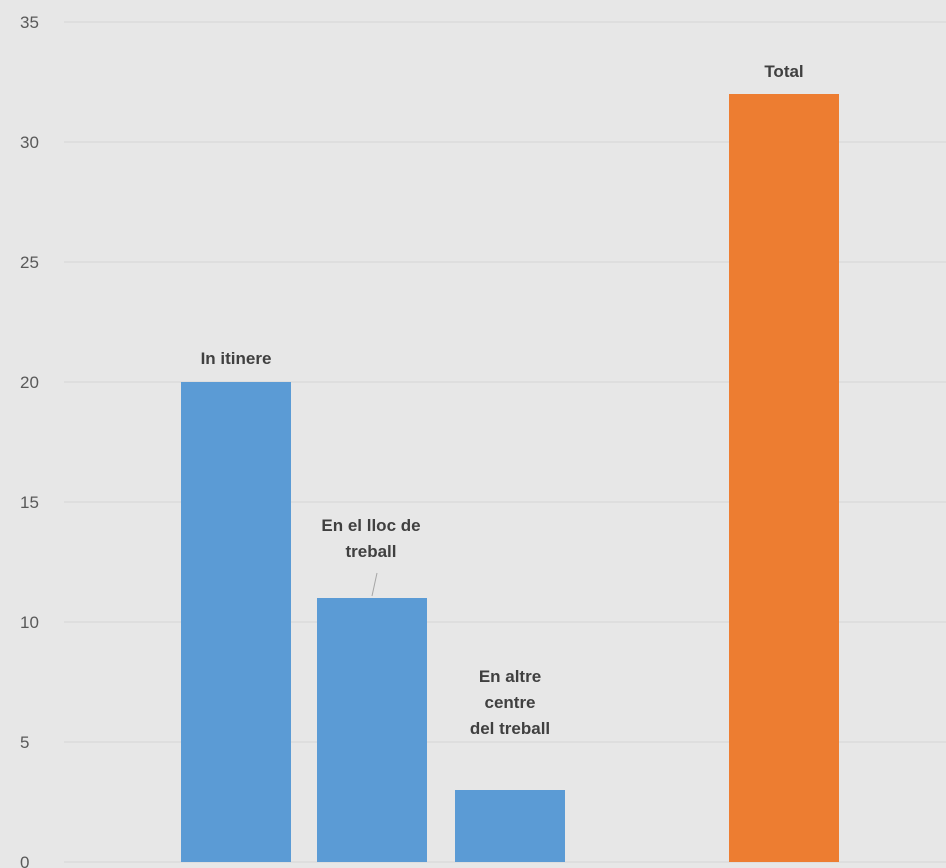  I want to click on y-tick-label: 15, so click(29, 502).